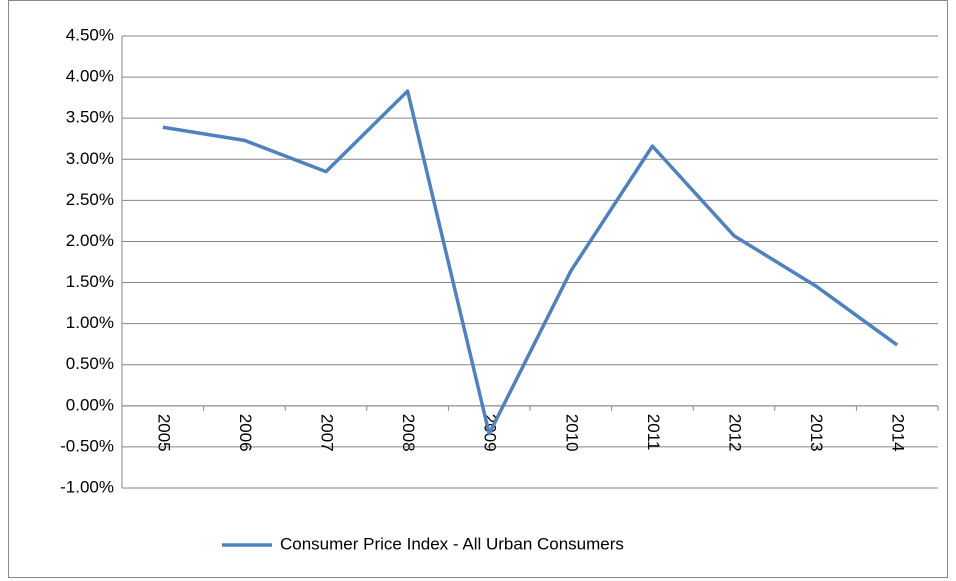 Image resolution: width=956 pixels, height=581 pixels. What do you see at coordinates (90, 363) in the screenshot?
I see `y-tick-label: 0.50%` at bounding box center [90, 363].